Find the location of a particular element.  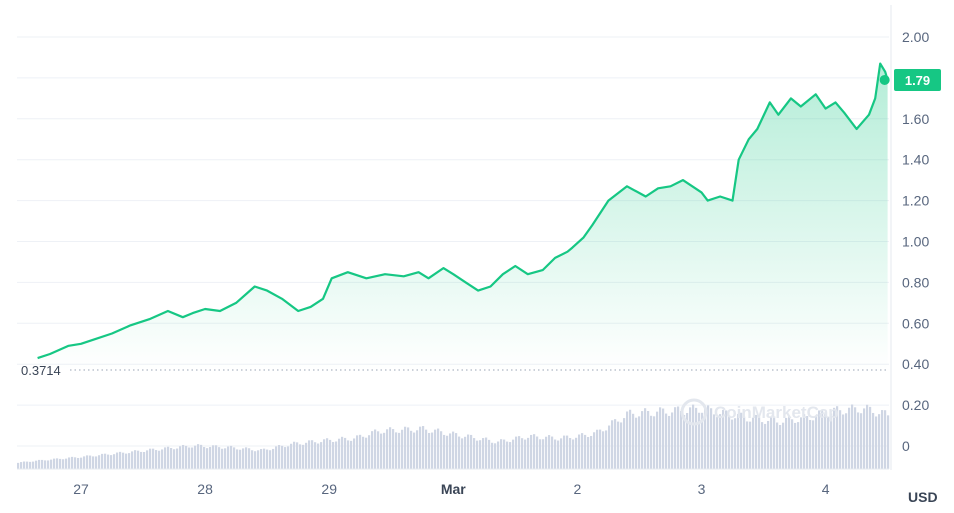

volume-bars is located at coordinates (453, 436).